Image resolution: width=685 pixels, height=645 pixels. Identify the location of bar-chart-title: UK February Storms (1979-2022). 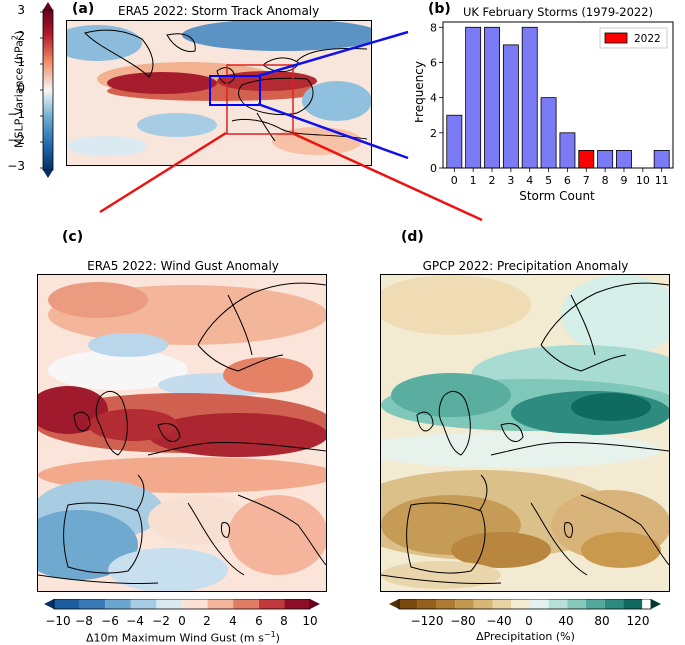
(558, 12).